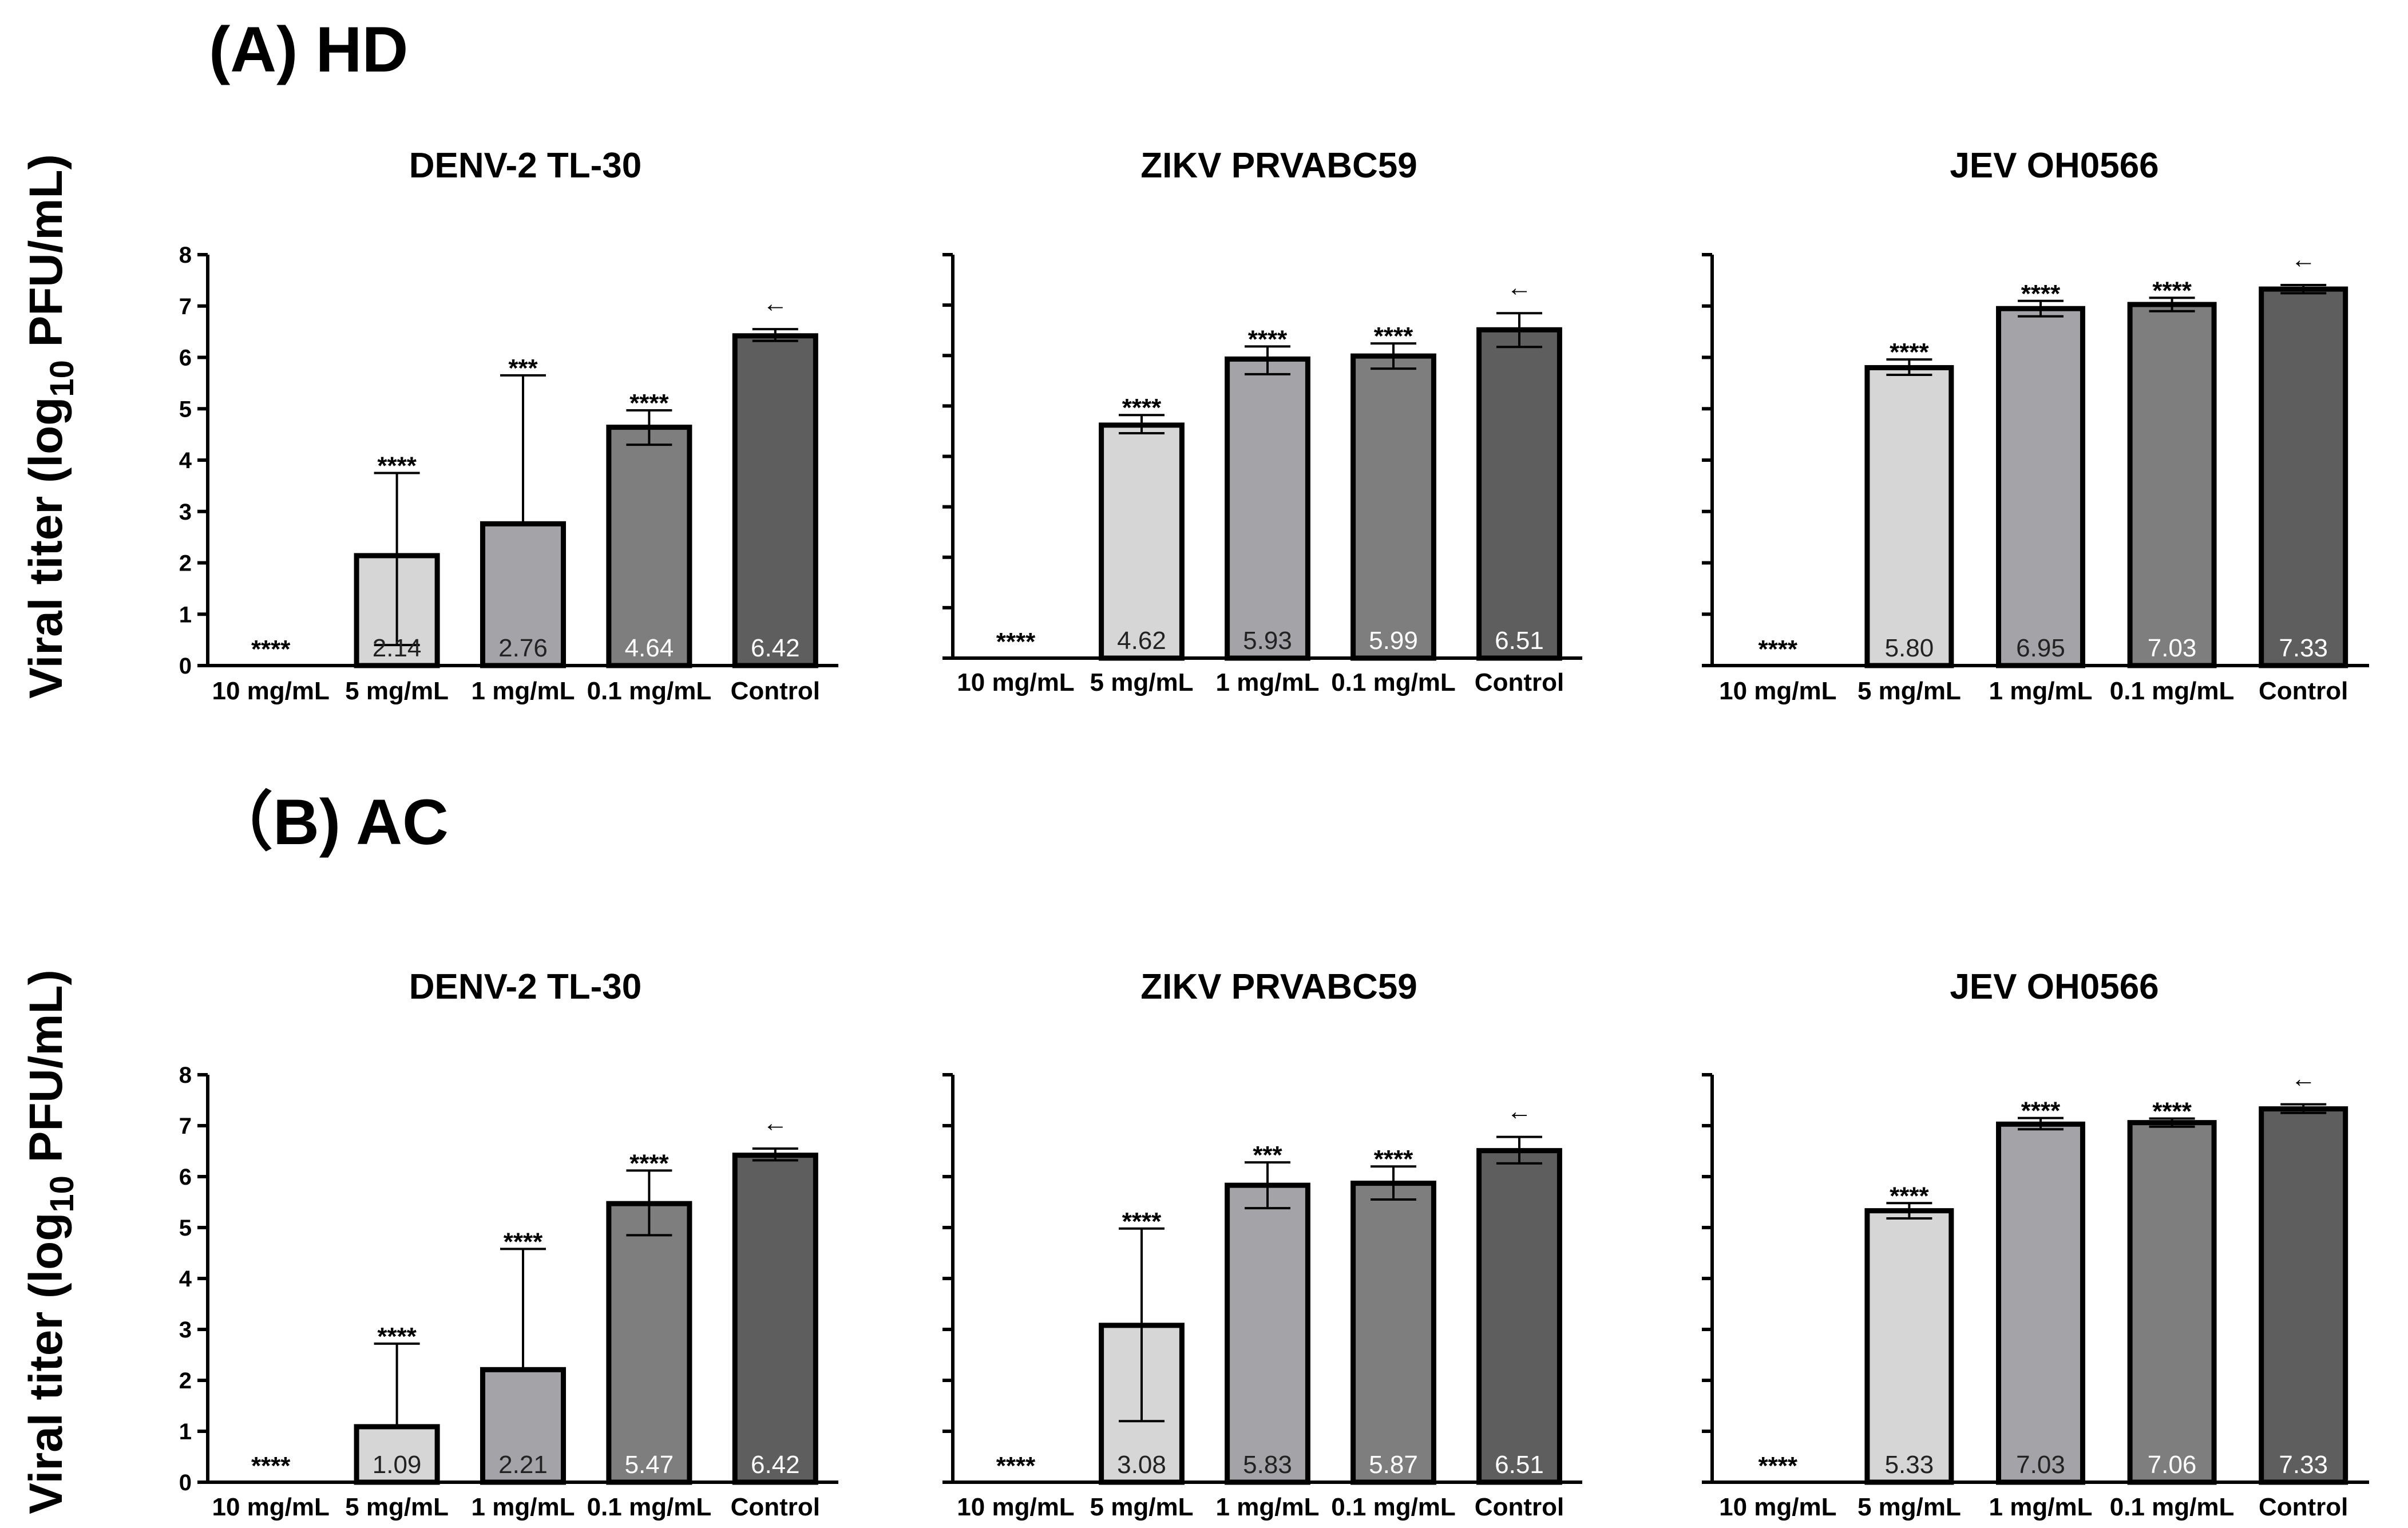  Describe the element at coordinates (185, 1431) in the screenshot. I see `y-tick-label: 1` at that location.